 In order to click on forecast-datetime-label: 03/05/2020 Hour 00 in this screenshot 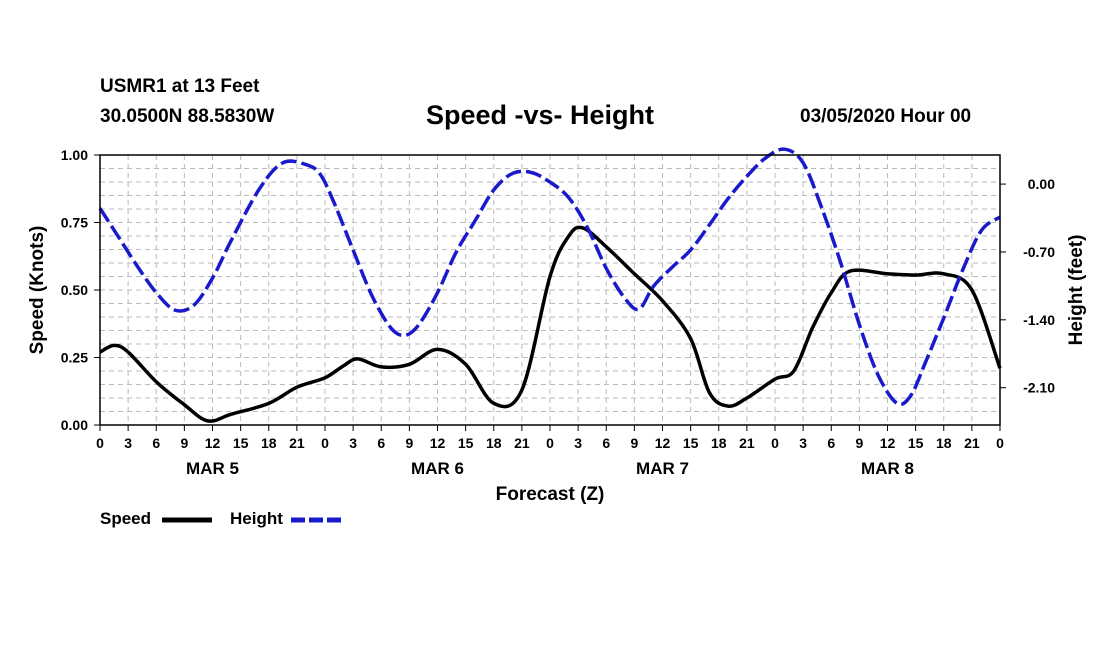, I will do `click(886, 116)`.